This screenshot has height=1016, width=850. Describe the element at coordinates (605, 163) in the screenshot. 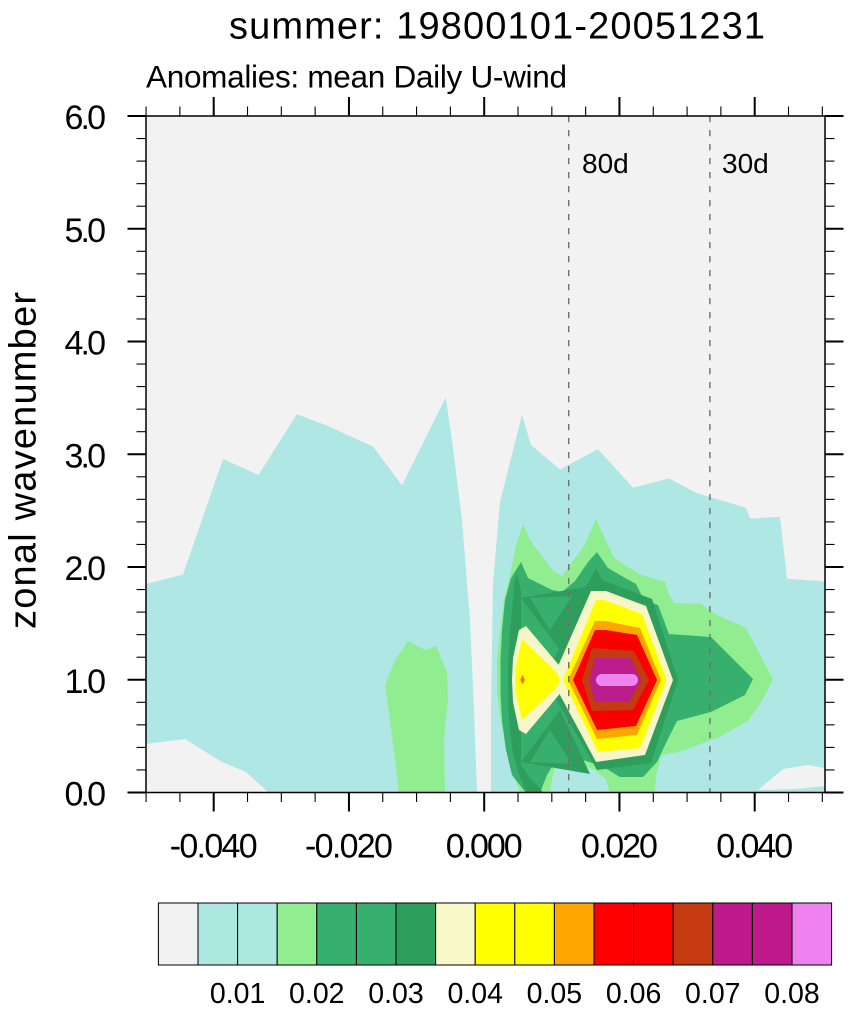

I see `svg-text: 80d` at that location.